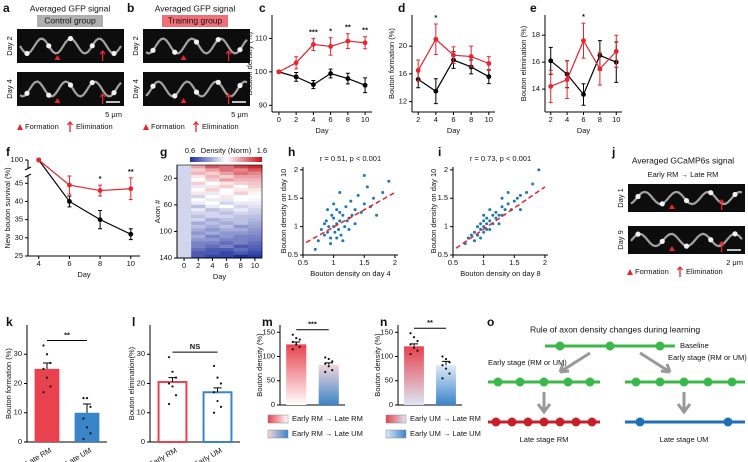  I want to click on significance: *, so click(583, 16).